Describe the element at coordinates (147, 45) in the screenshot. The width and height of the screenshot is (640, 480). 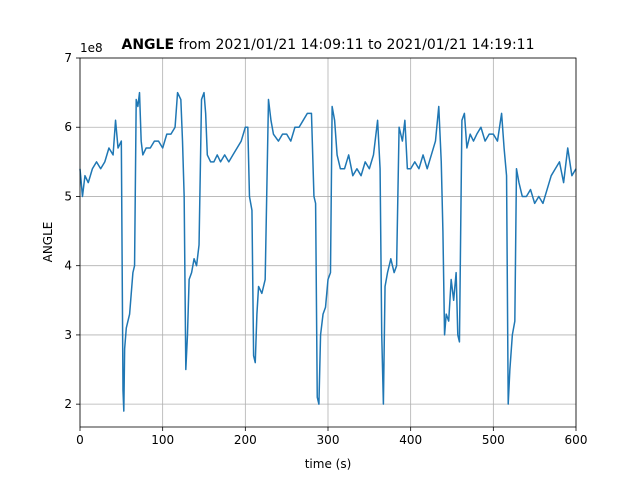
I see `title-bold: ANGLE` at that location.